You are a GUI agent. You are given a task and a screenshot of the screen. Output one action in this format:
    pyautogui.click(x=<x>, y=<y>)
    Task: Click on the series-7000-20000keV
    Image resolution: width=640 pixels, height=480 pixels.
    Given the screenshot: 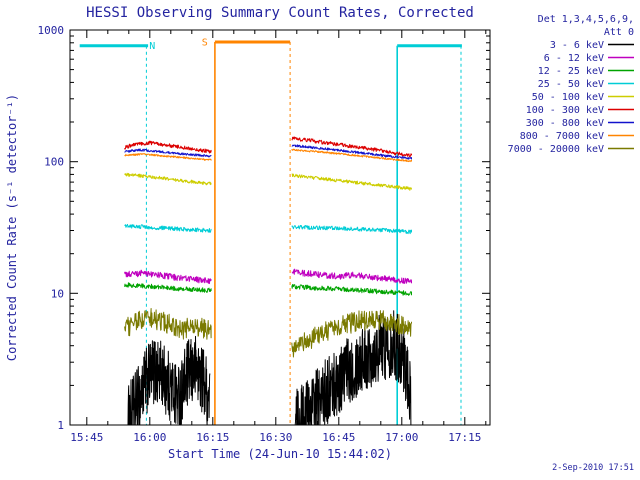 What is the action you would take?
    pyautogui.click(x=268, y=333)
    